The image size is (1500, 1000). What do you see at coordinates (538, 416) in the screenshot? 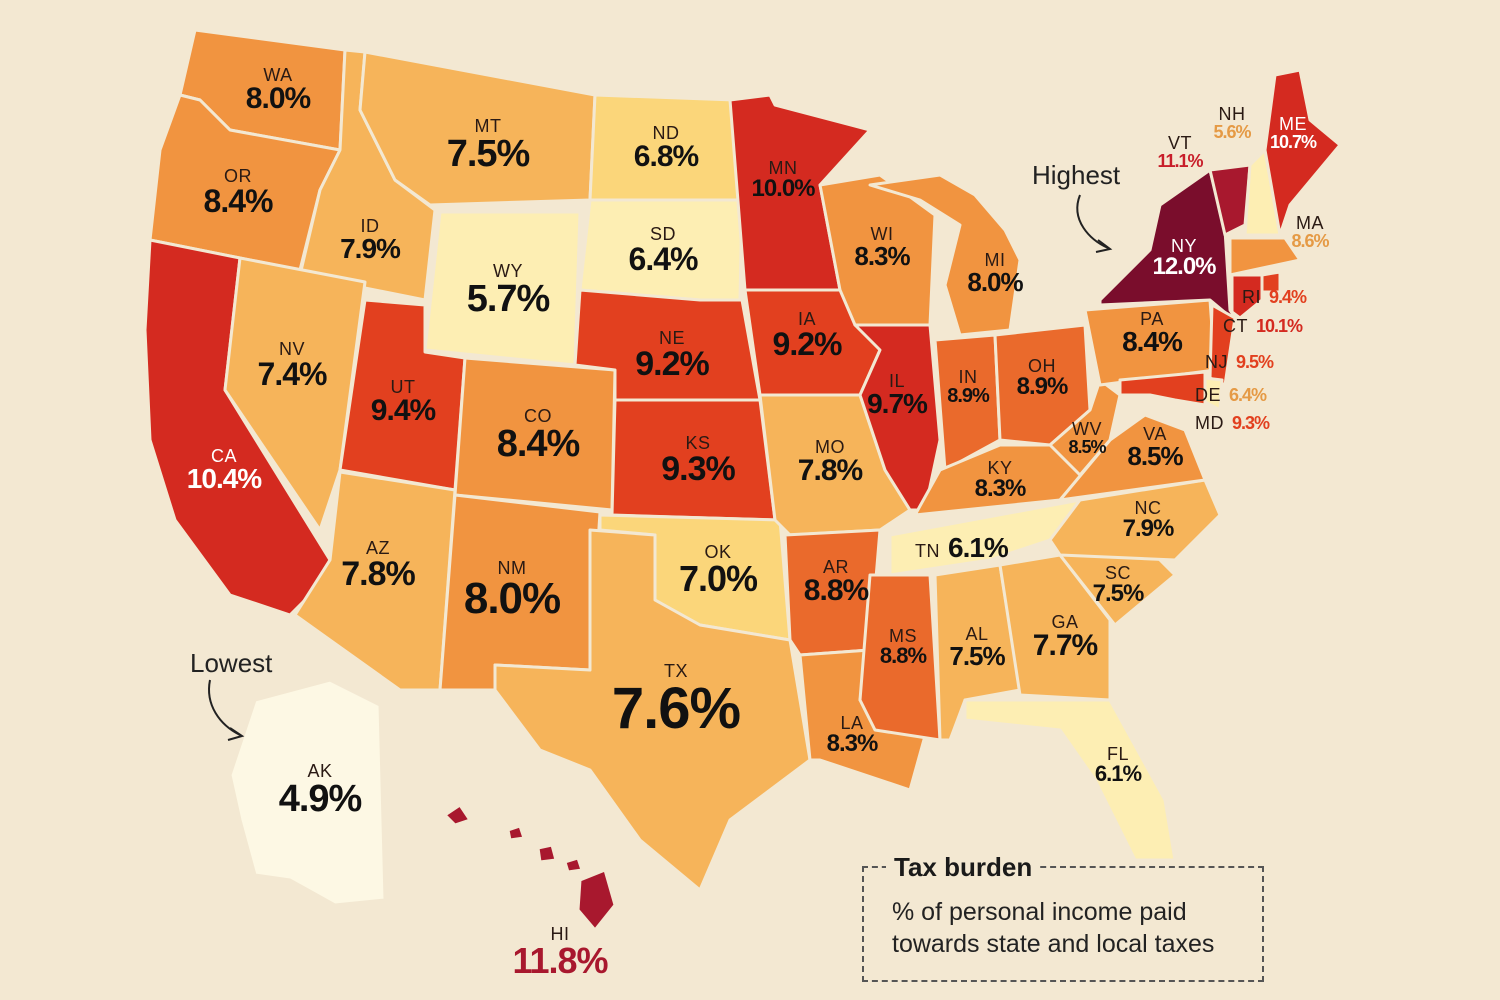
I see `state-abbr: CO` at bounding box center [538, 416].